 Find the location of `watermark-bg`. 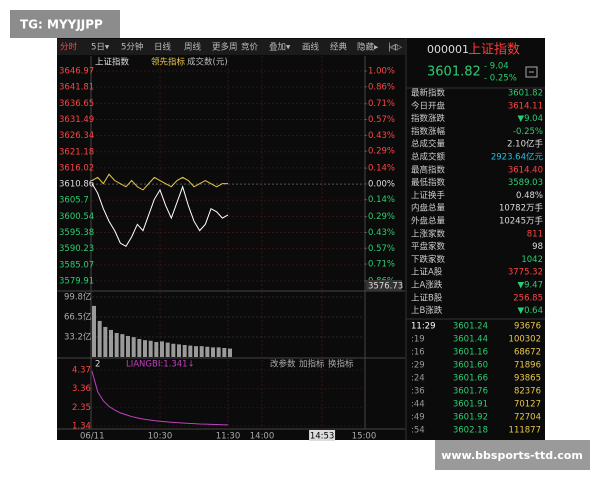

watermark-bg is located at coordinates (65, 24).